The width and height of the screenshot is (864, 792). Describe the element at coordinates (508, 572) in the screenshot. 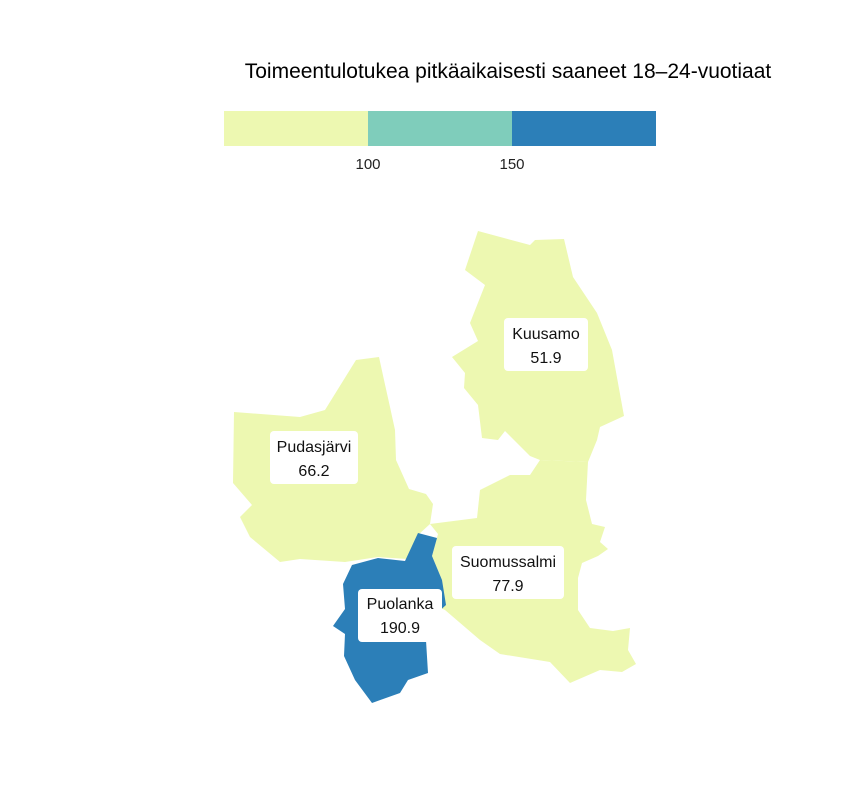

I see `label-suomussalmi: Suomussalmi 77.9` at that location.